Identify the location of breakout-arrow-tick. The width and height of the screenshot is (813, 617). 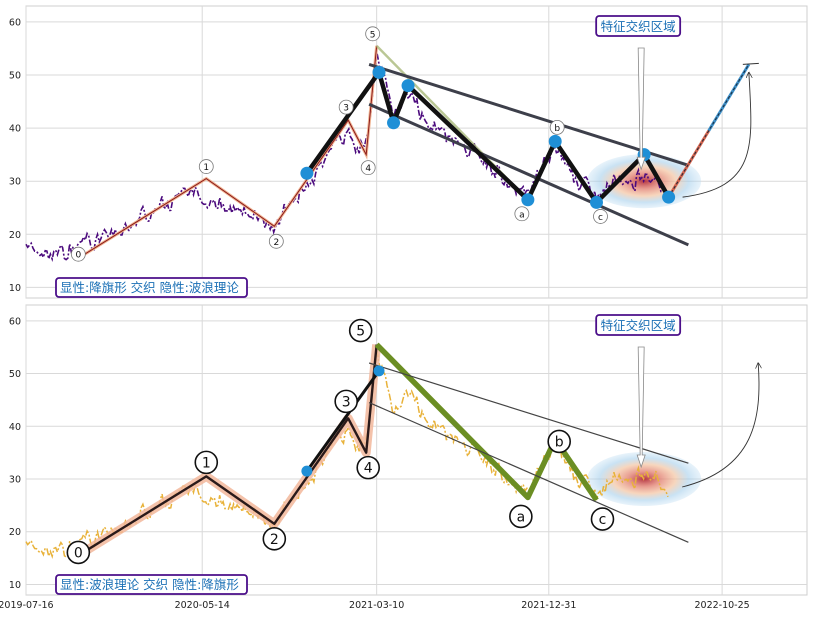
(750, 63).